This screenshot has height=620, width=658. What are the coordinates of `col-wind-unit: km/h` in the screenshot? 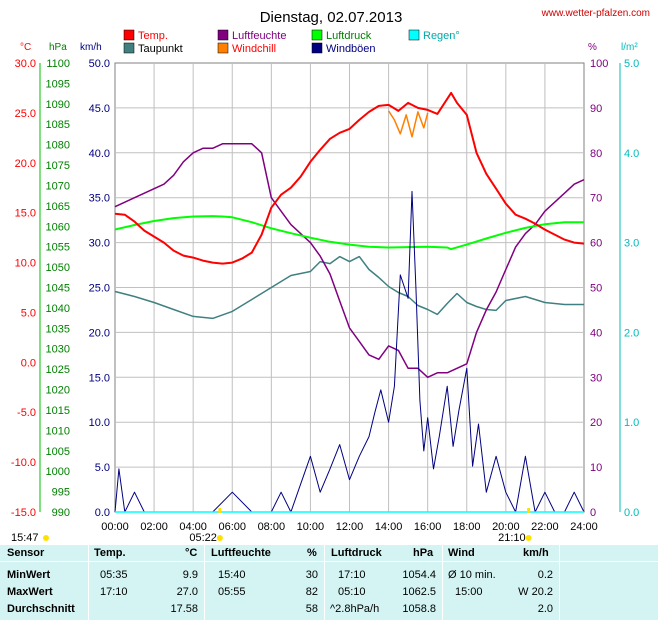 It's located at (536, 553).